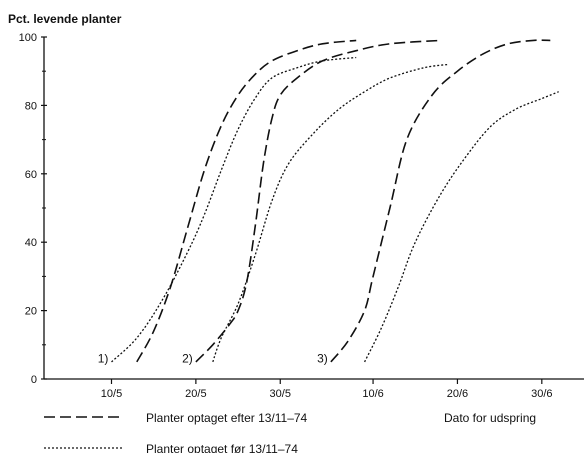  Describe the element at coordinates (280, 394) in the screenshot. I see `x-tick-label: 30/5` at that location.